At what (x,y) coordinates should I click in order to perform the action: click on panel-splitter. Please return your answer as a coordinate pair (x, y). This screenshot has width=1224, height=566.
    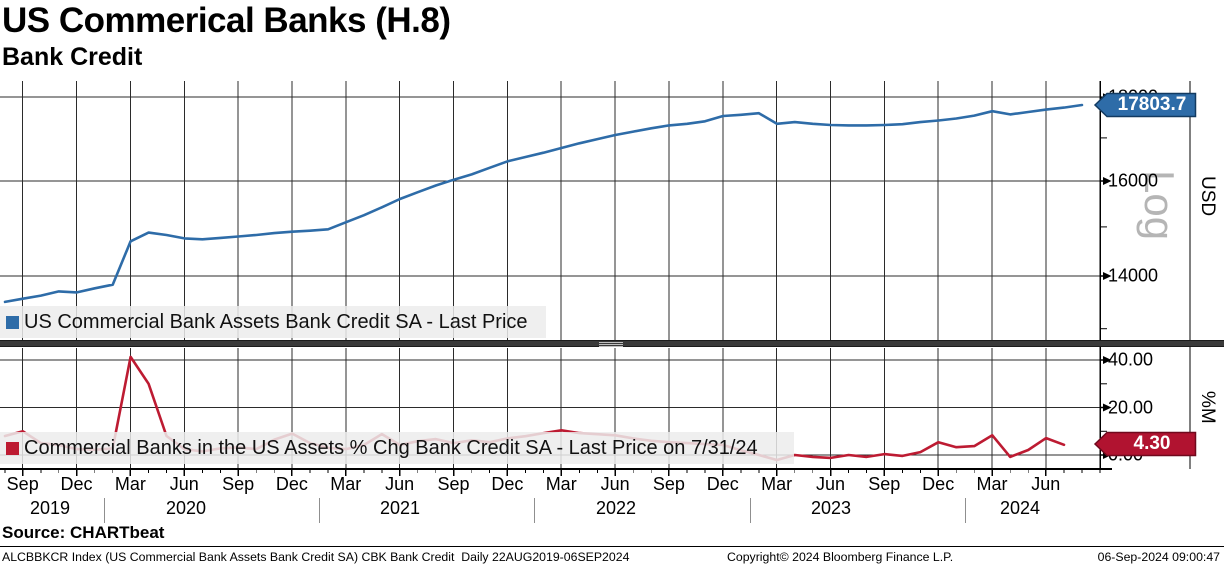
    Looking at the image, I should click on (612, 343).